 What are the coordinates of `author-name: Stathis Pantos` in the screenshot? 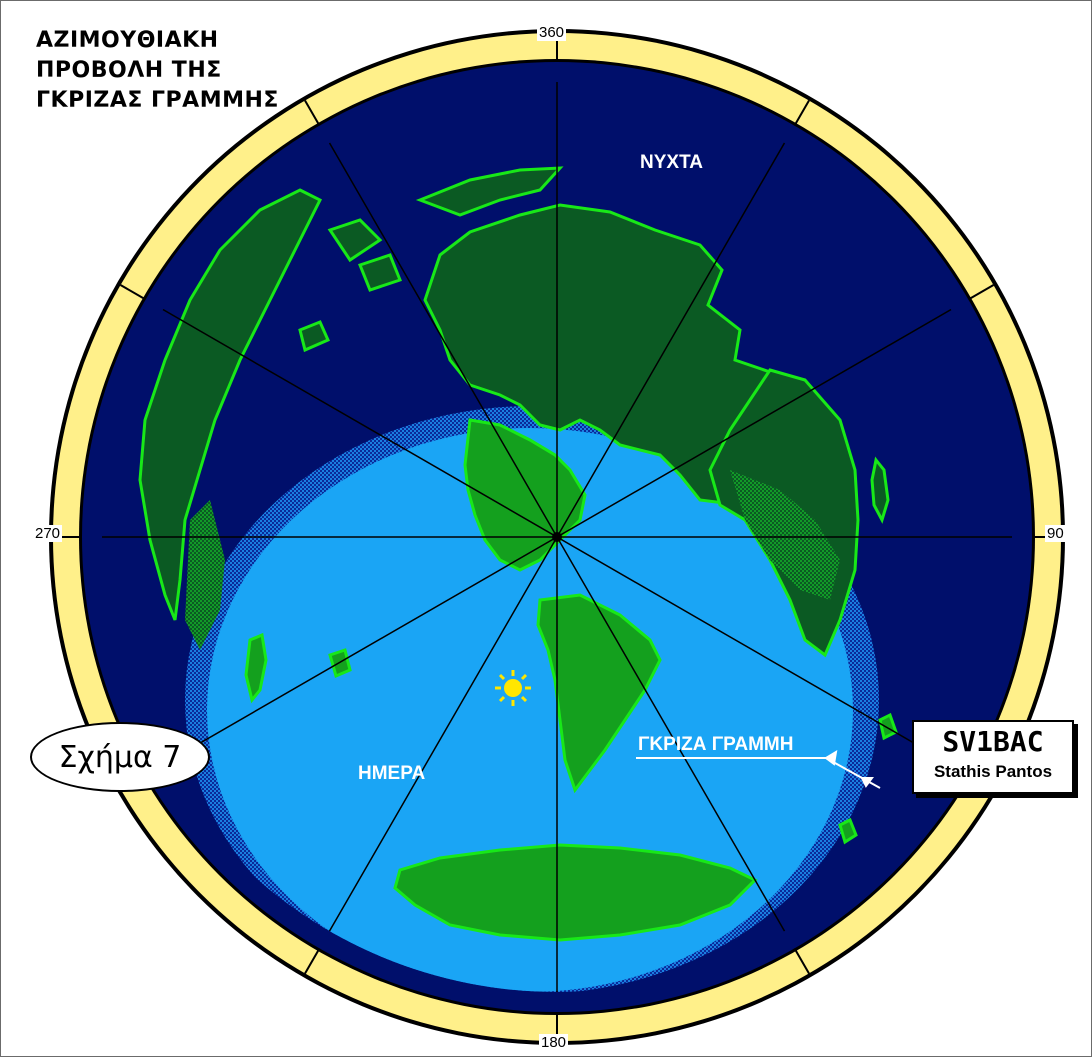 It's located at (993, 772).